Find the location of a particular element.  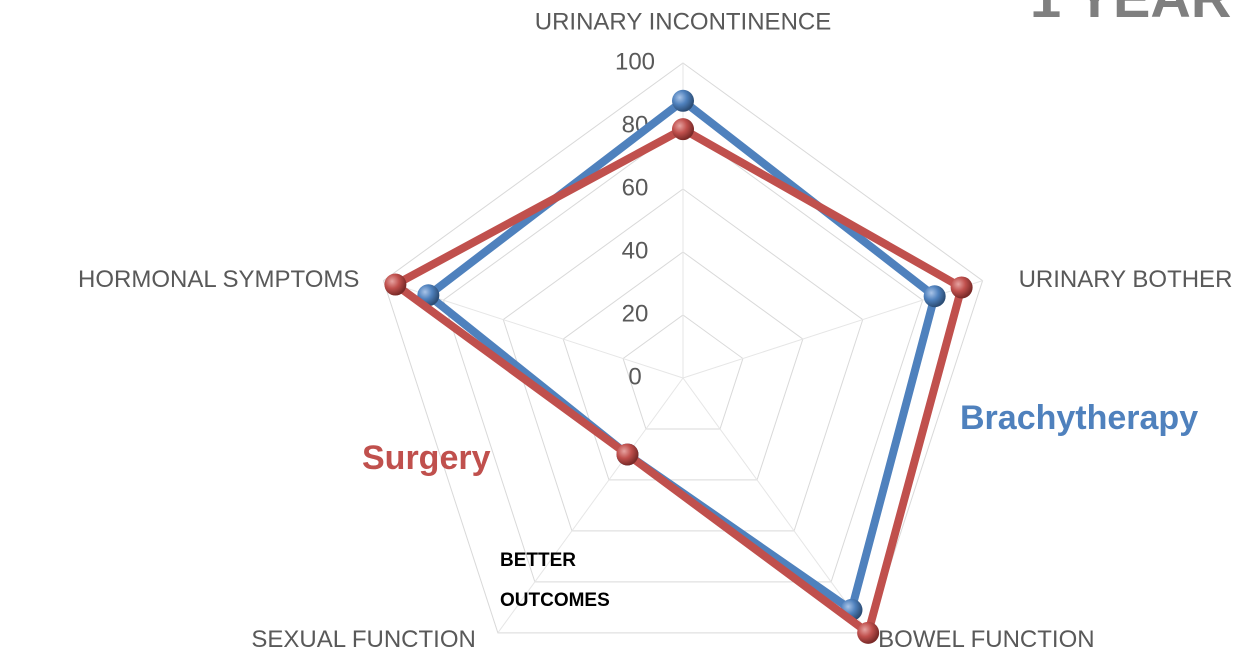

series-label: Brachytherapy is located at coordinates (1079, 418).